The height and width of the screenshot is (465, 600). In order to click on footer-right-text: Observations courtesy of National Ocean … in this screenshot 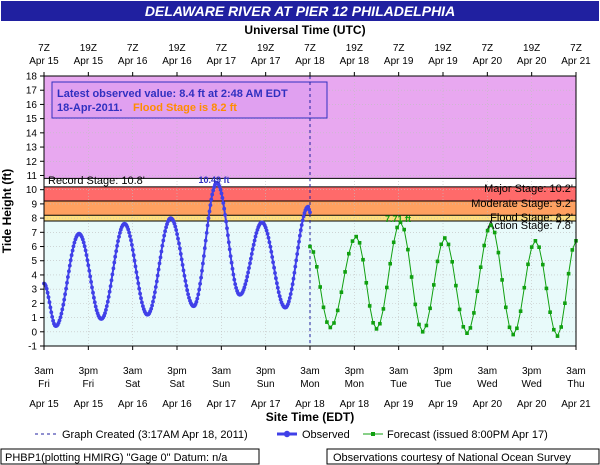, I will do `click(452, 458)`.